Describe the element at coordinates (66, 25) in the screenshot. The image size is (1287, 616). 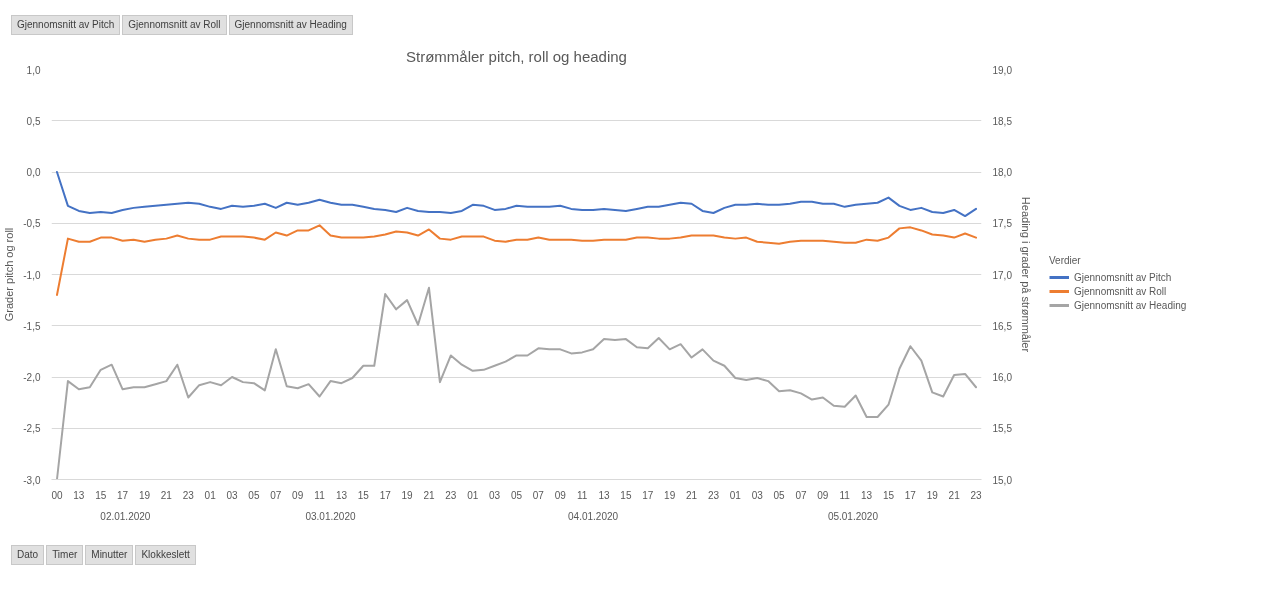
I see `text: Gjennomsnitt av Pitch` at that location.